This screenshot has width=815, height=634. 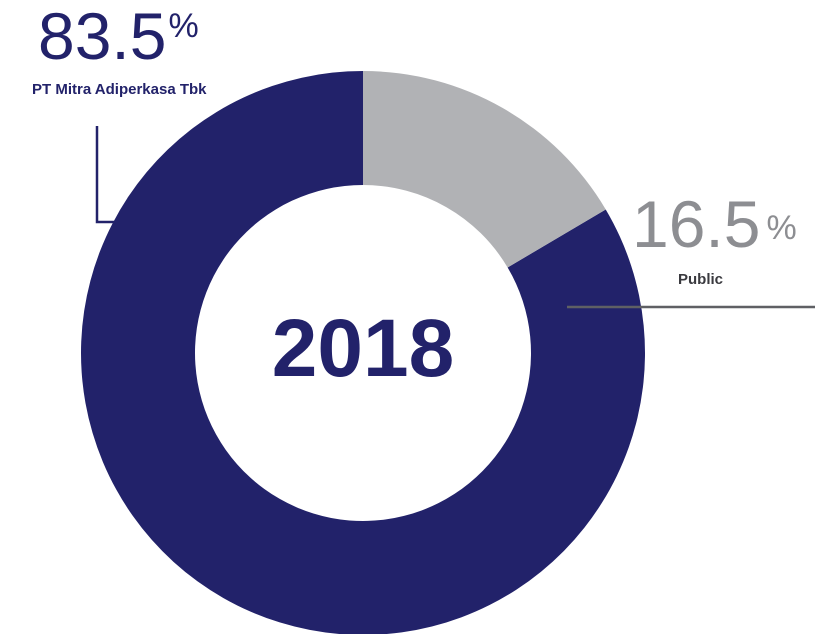 I want to click on public-label: Public, so click(x=700, y=279).